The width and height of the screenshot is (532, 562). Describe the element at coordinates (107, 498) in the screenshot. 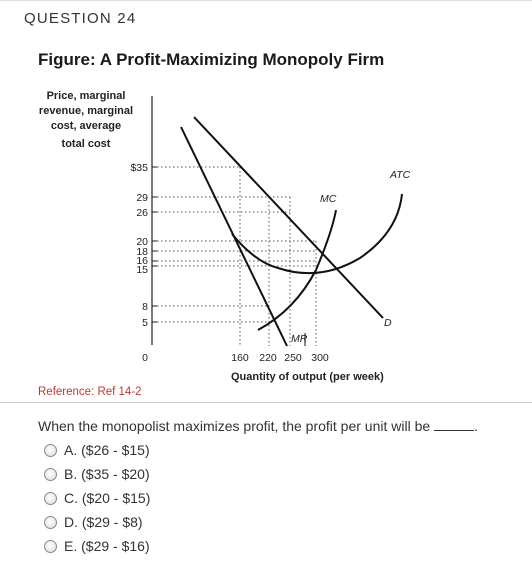

I see `option-c-label: C. ($20 - $15)` at that location.